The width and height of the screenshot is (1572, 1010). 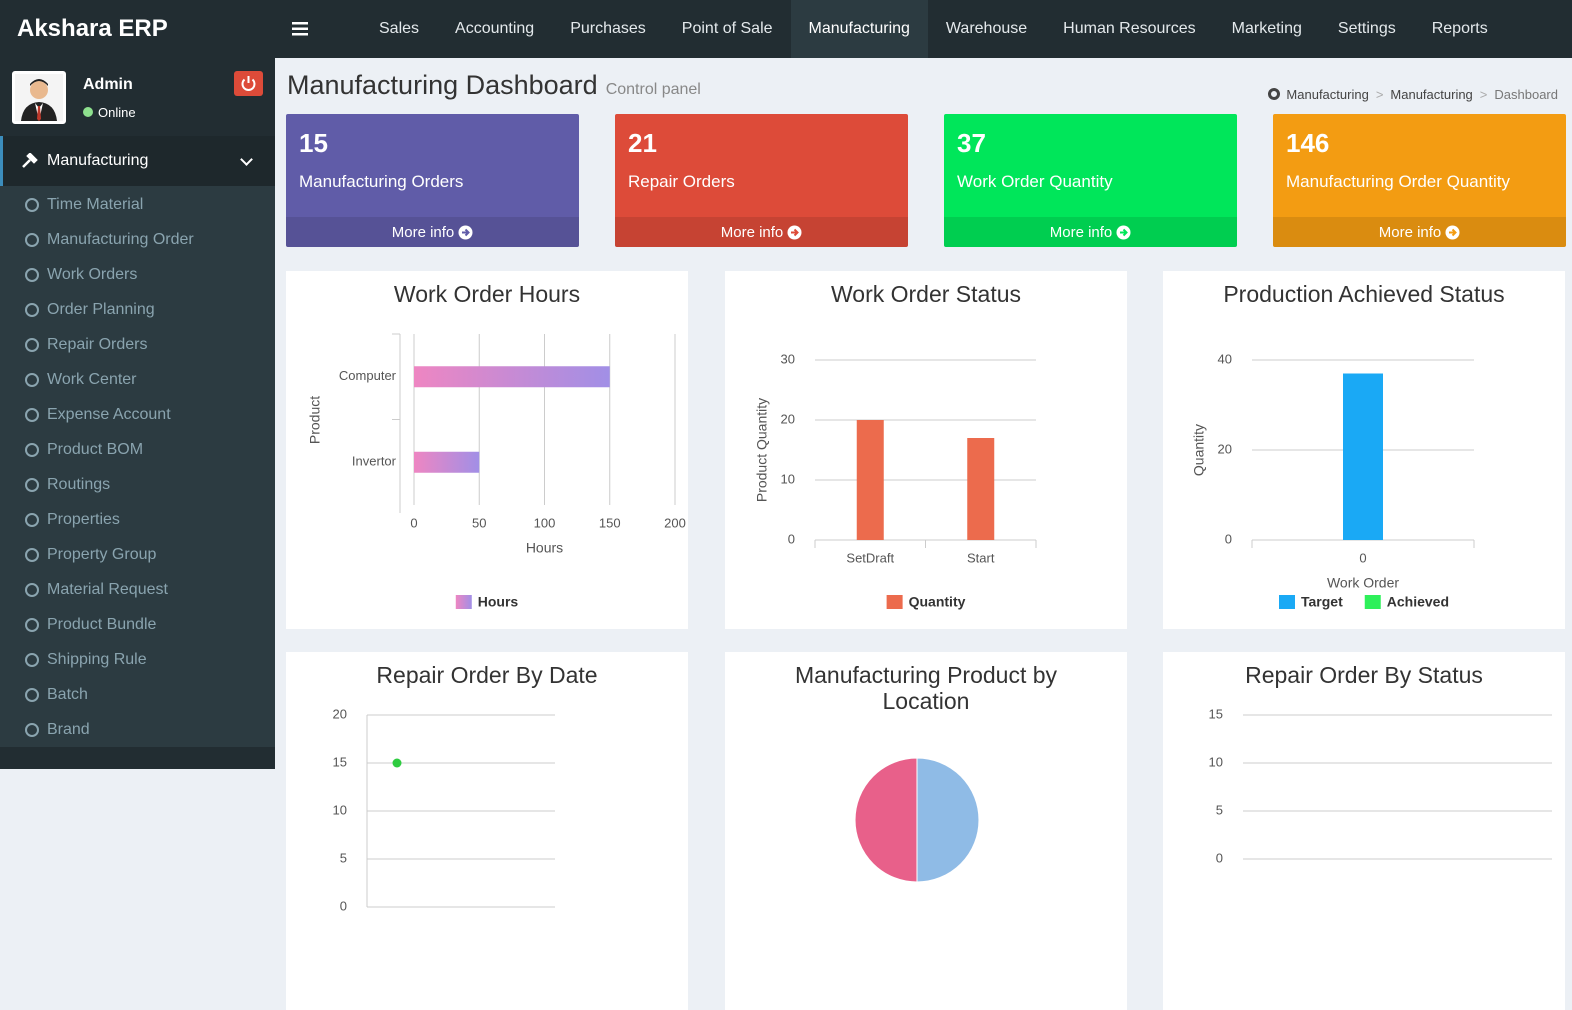 I want to click on info-box-value: 21, so click(x=642, y=143).